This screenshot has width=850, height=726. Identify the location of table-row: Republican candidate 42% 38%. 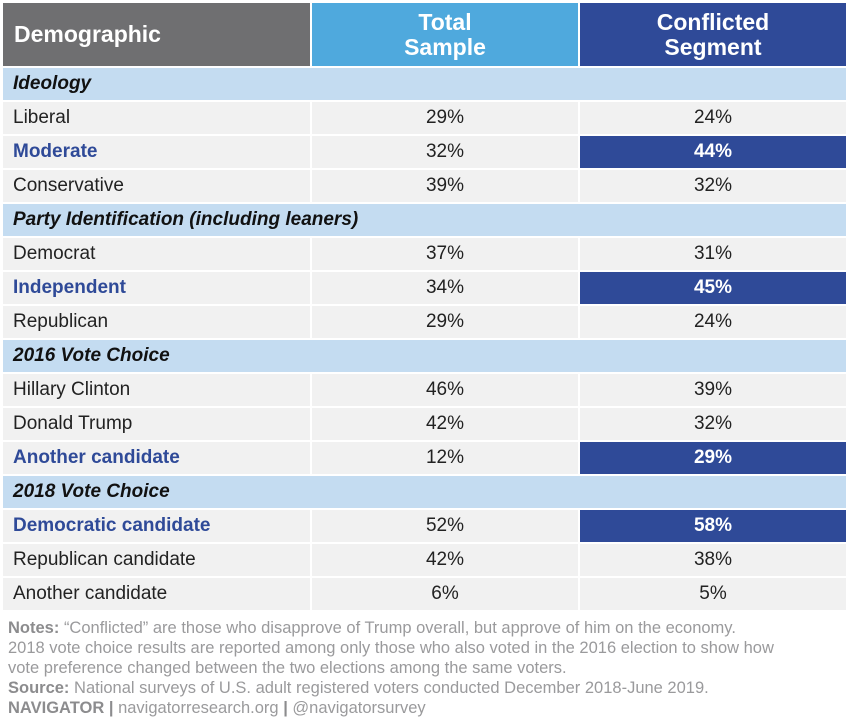
(424, 559).